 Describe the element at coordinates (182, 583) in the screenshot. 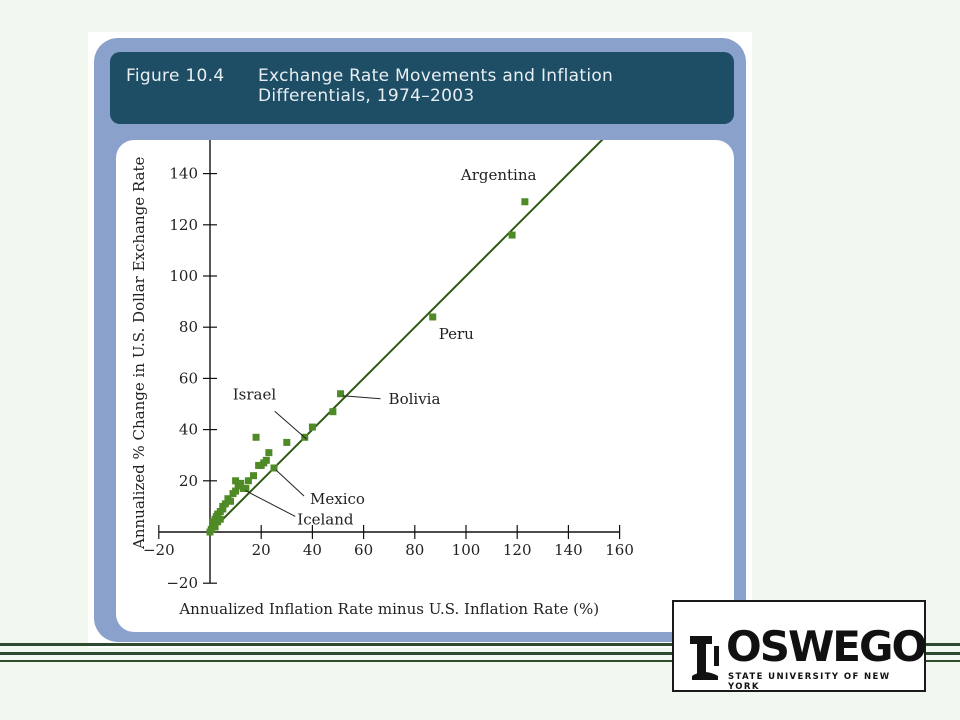

I see `y-tick-label: −20` at that location.